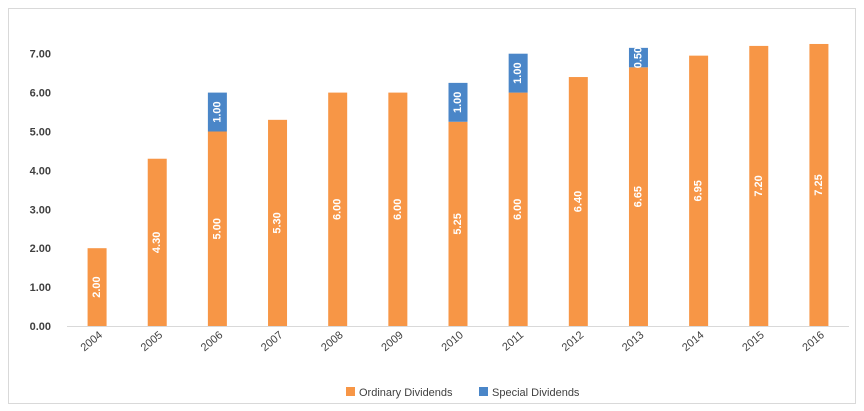 The image size is (864, 411). I want to click on data-label-special-2006: 1.00, so click(217, 111).